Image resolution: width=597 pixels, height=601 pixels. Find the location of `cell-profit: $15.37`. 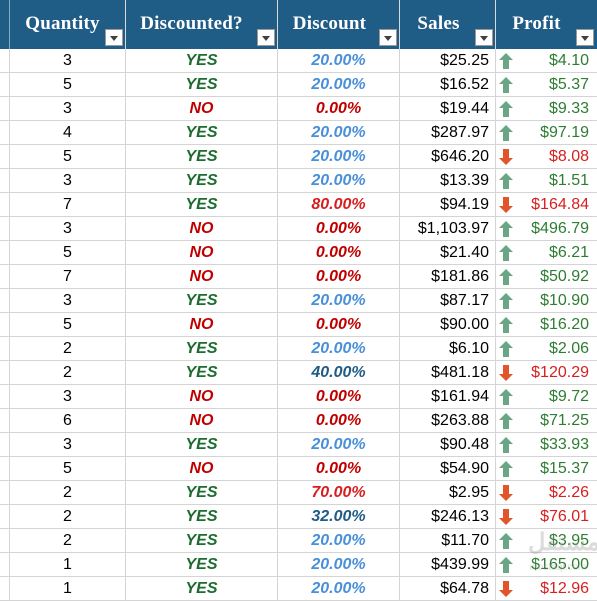

cell-profit: $15.37 is located at coordinates (546, 469).